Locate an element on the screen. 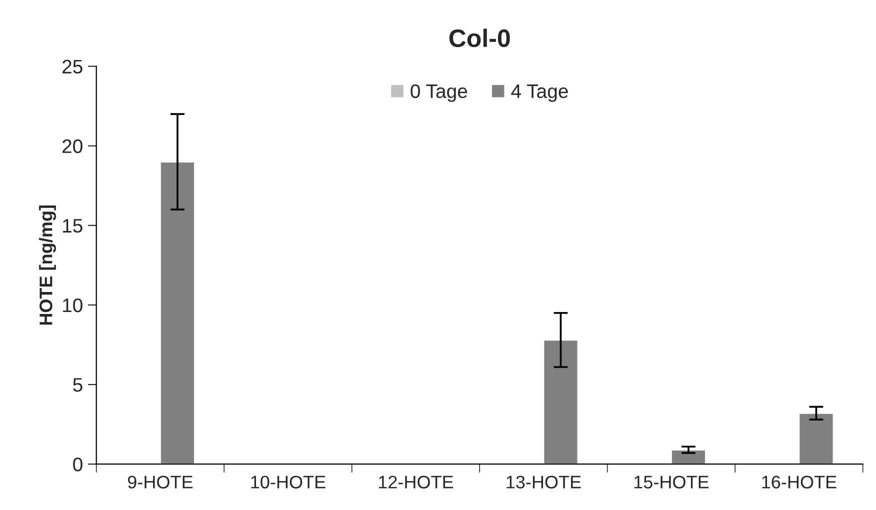 This screenshot has height=510, width=876. y-tick-label: 20 is located at coordinates (72, 146).